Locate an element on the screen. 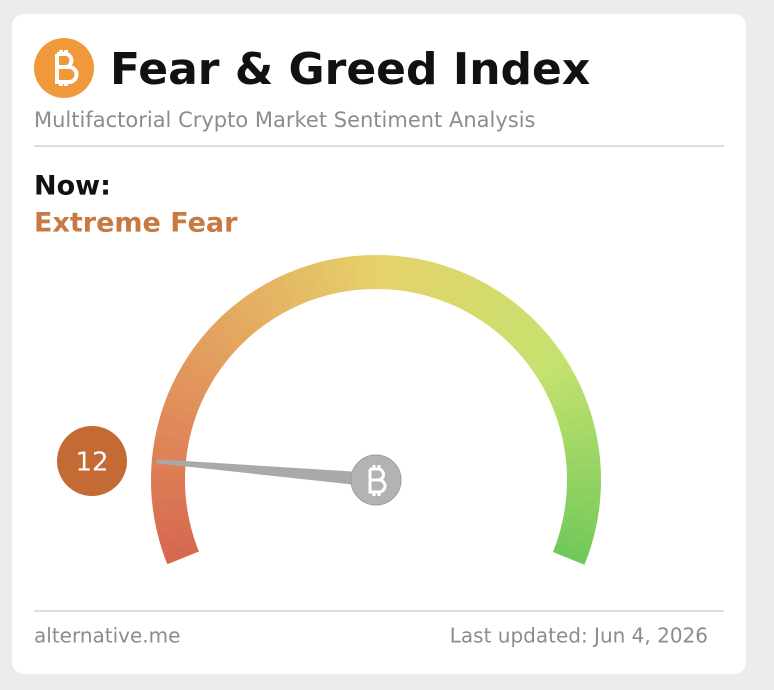  value-label: 12 is located at coordinates (91, 463).